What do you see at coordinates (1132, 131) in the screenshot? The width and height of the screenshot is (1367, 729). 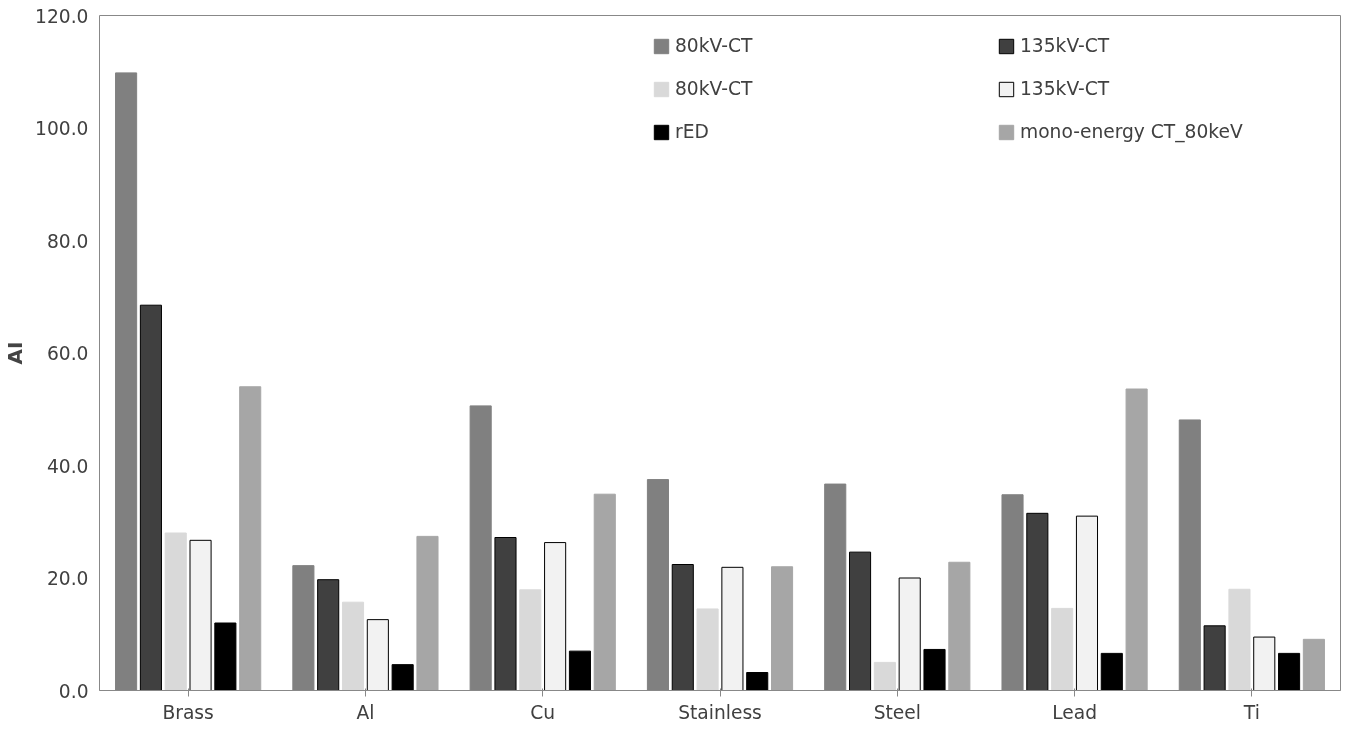 I see `legend-label: mono-energy CT_80keV` at bounding box center [1132, 131].